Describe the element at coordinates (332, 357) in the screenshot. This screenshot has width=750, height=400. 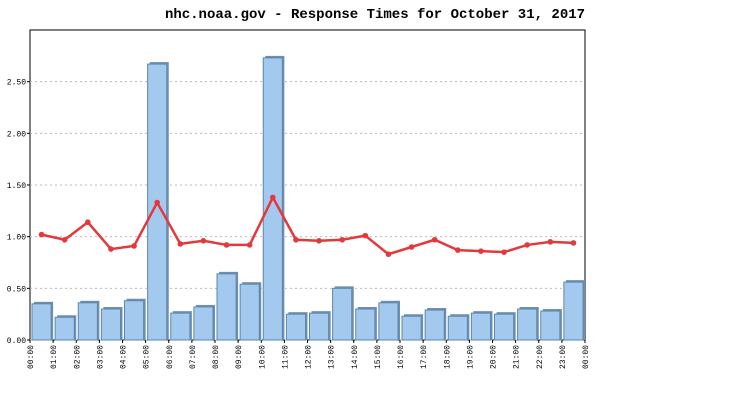
I see `x-tick-label: 13:00` at that location.